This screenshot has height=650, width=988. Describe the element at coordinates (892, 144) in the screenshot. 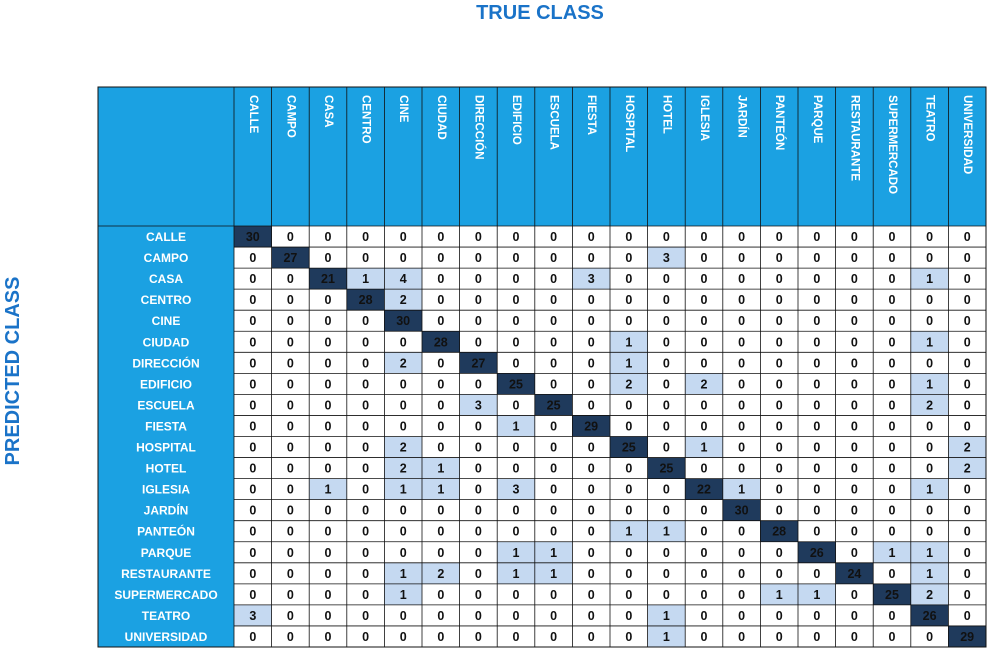

I see `column-label: SUPERMERCADO` at that location.